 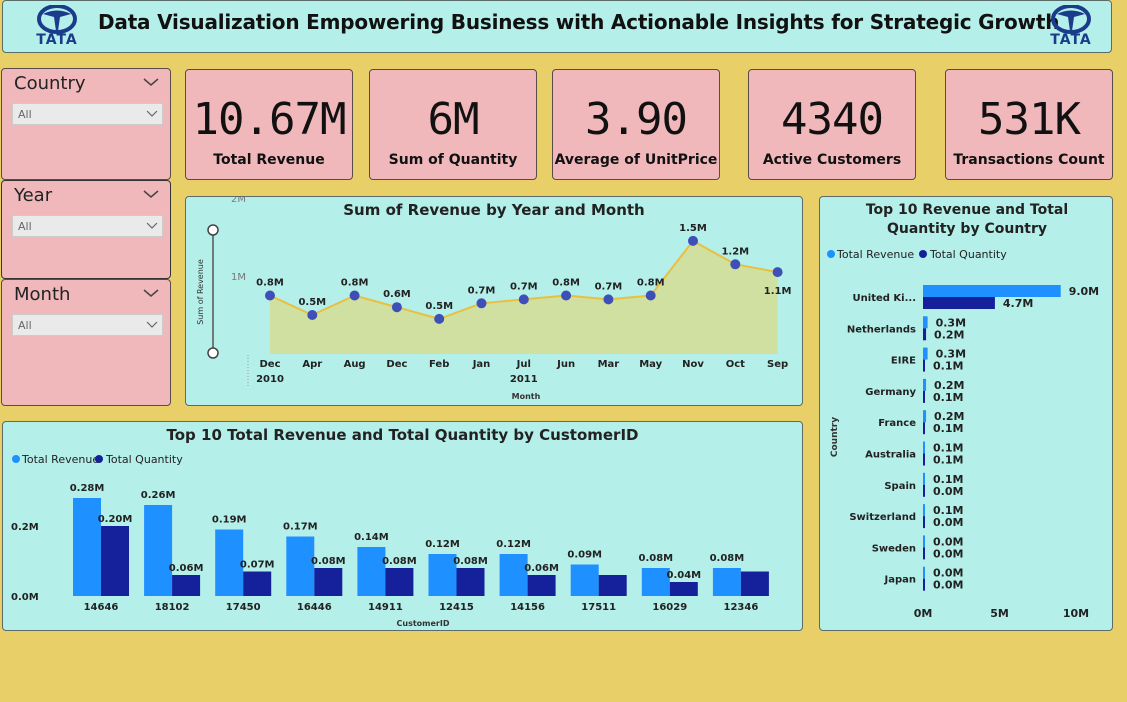 What do you see at coordinates (923, 613) in the screenshot?
I see `x-tick-label: 0M` at bounding box center [923, 613].